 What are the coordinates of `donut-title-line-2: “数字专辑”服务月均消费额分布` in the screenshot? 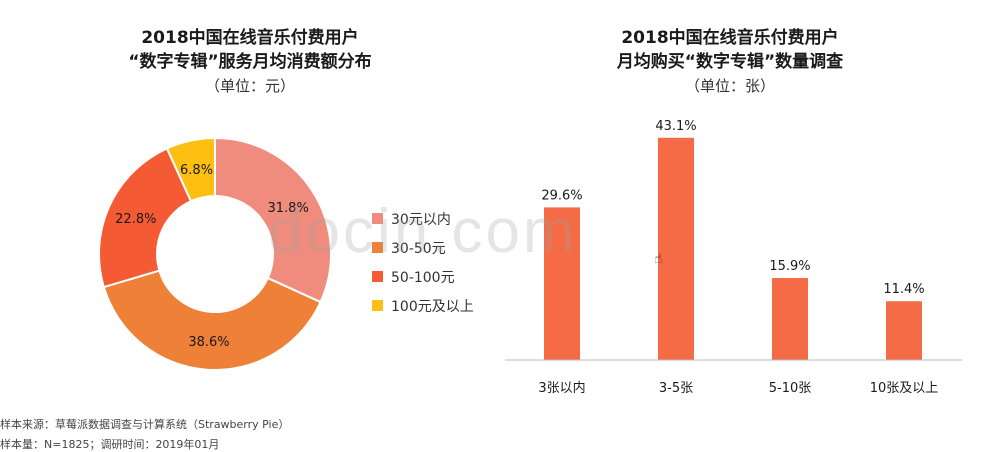 It's located at (250, 62).